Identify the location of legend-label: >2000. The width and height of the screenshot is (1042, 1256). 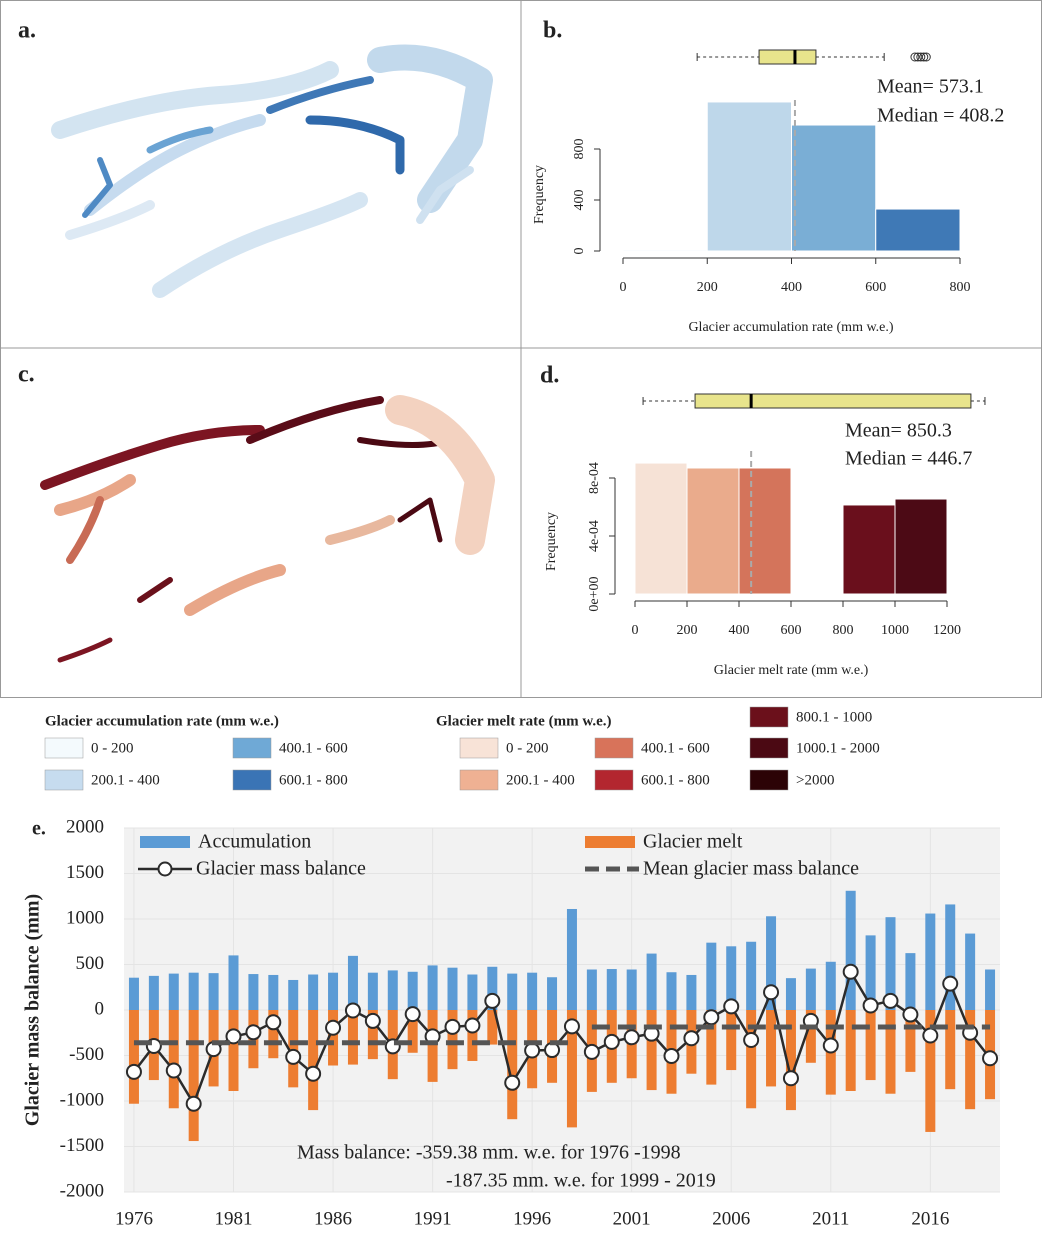
(815, 780).